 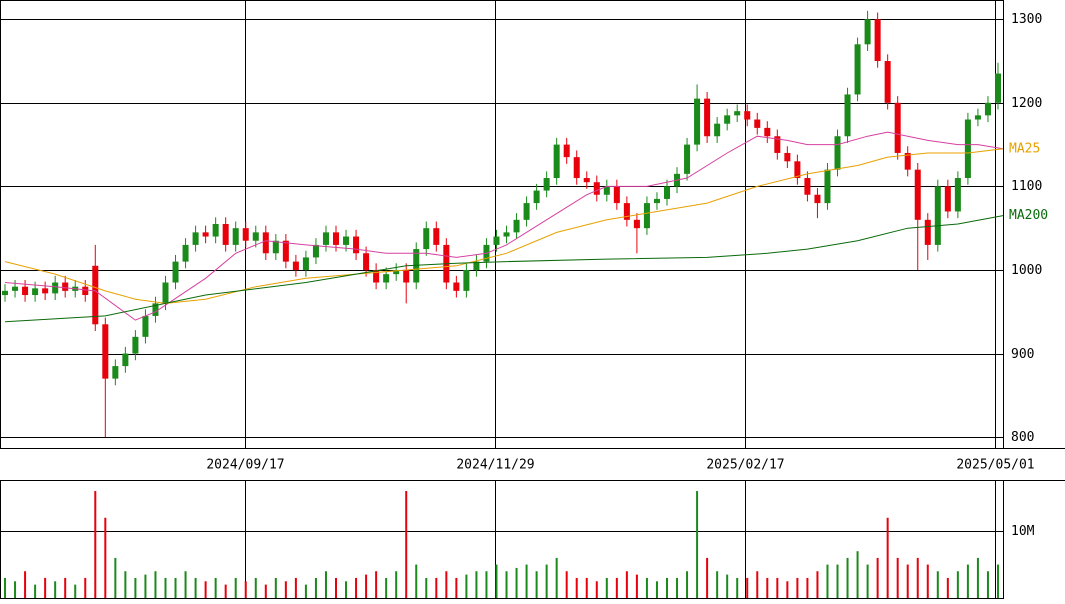 What do you see at coordinates (1026, 103) in the screenshot?
I see `y-tick-label: 1200` at bounding box center [1026, 103].